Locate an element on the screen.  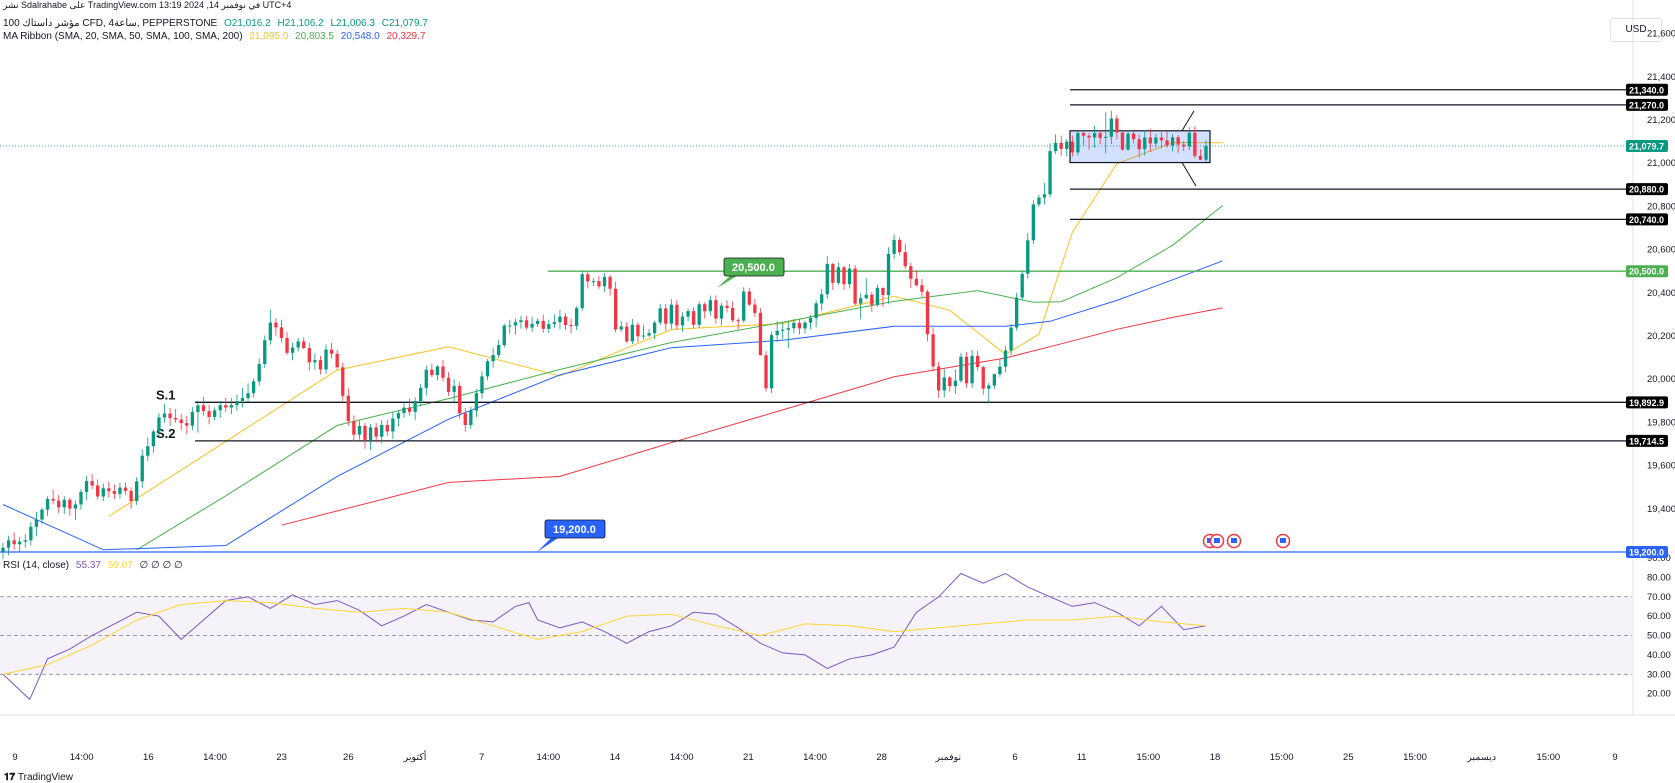
breakout-up-arrow is located at coordinates (1188, 121).